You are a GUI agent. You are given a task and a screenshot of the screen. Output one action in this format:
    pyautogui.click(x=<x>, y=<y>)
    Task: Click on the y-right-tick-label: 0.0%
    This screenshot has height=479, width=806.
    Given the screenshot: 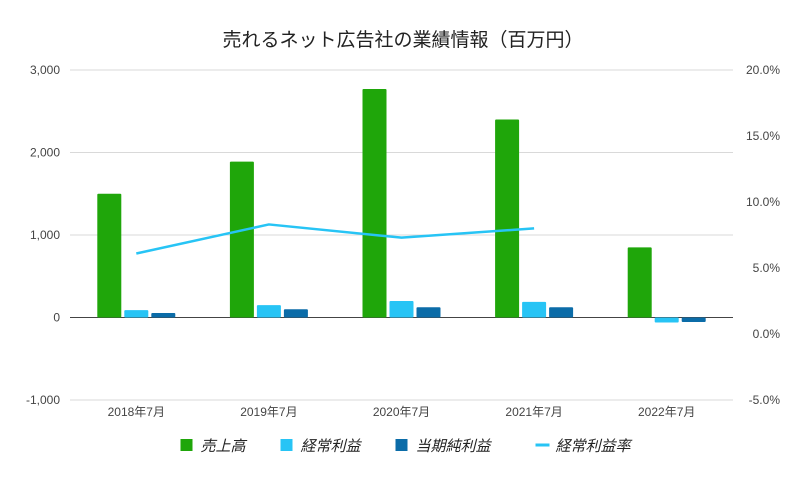 What is the action you would take?
    pyautogui.click(x=767, y=334)
    